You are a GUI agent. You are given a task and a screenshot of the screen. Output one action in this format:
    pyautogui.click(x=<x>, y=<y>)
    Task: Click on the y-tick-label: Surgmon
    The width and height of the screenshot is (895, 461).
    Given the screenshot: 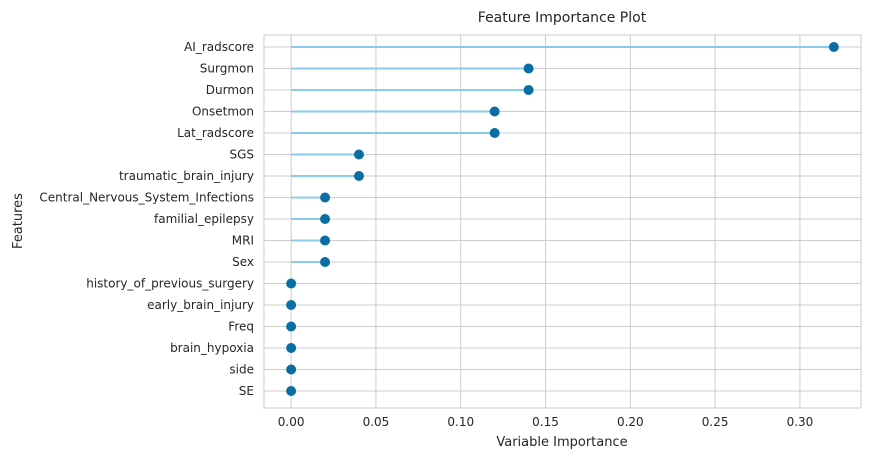 What is the action you would take?
    pyautogui.click(x=227, y=69)
    